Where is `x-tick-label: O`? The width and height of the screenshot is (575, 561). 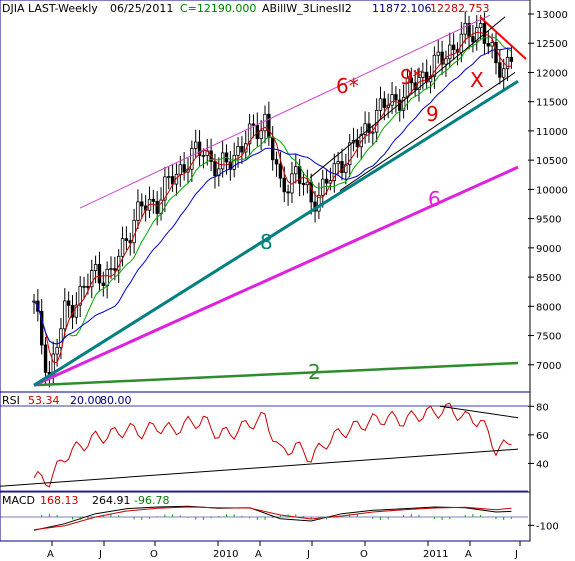
x-tick-label: O is located at coordinates (364, 554).